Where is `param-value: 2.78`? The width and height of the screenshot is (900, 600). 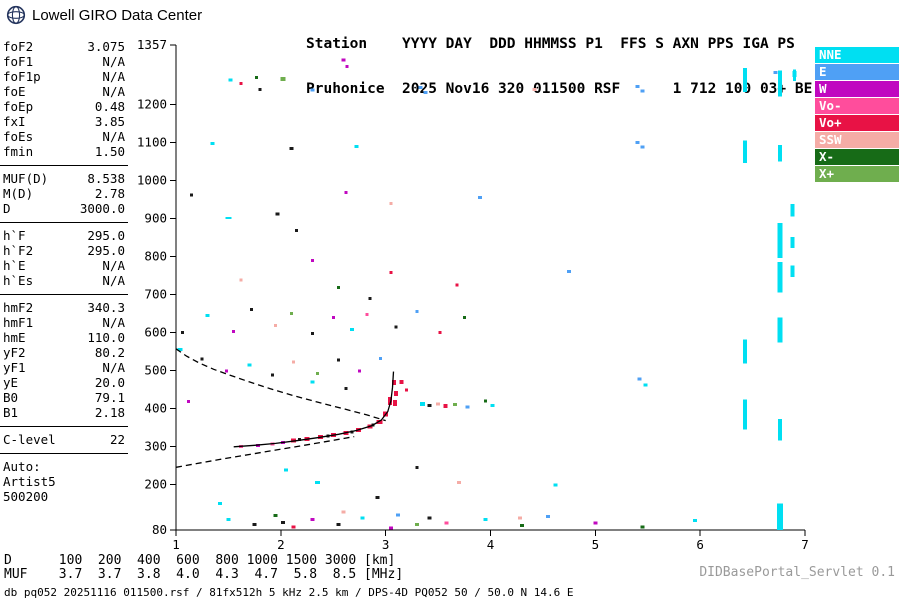
param-value: 2.78 is located at coordinates (109, 193).